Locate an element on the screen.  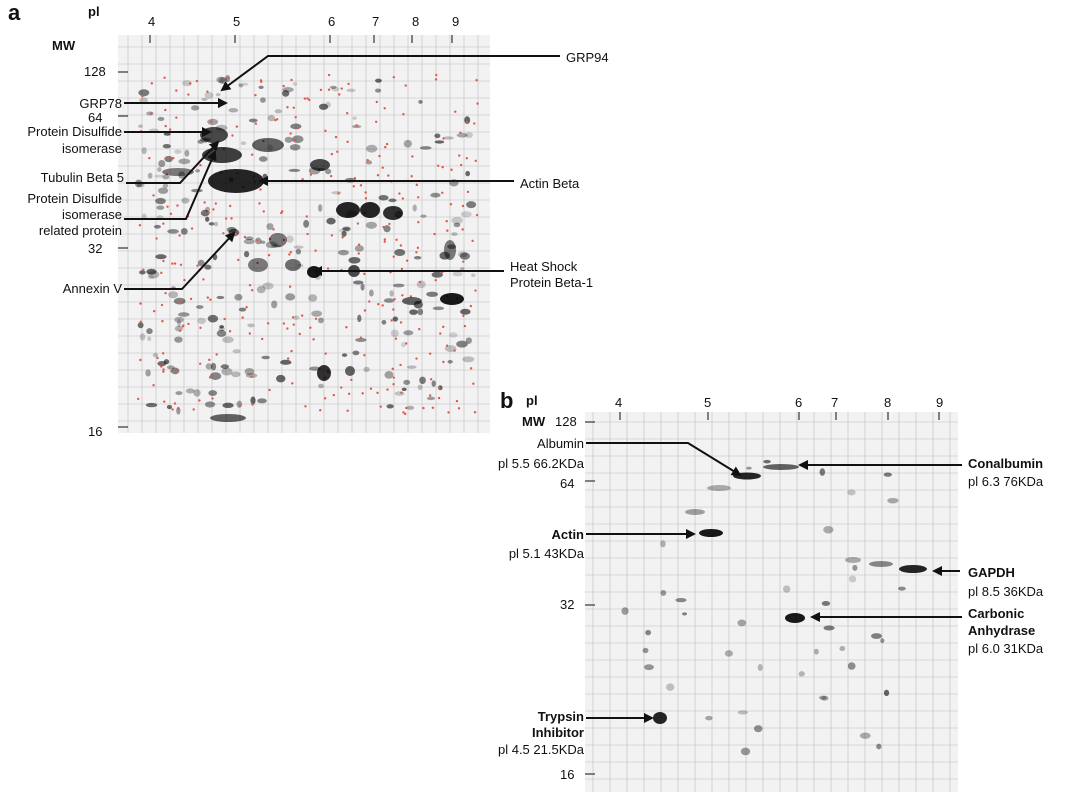
panel-b-label-trypsin-1: Trypsin is located at coordinates (560, 716).